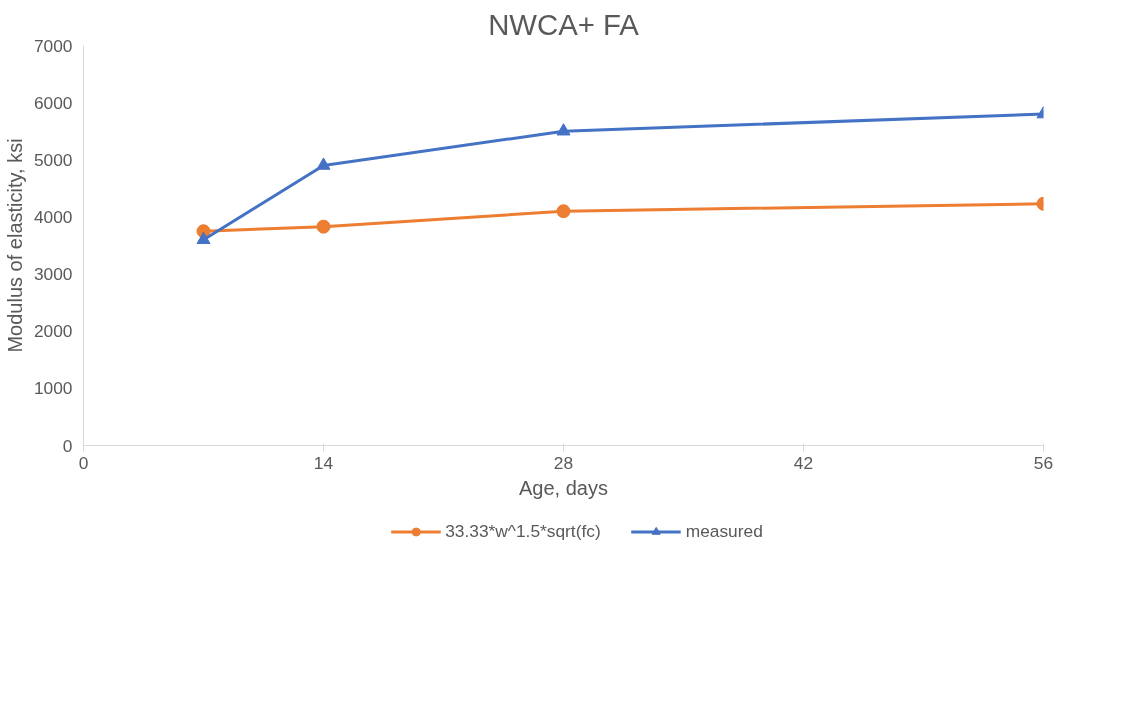 This screenshot has height=721, width=1140. I want to click on y-tick-label: 4000, so click(53, 216).